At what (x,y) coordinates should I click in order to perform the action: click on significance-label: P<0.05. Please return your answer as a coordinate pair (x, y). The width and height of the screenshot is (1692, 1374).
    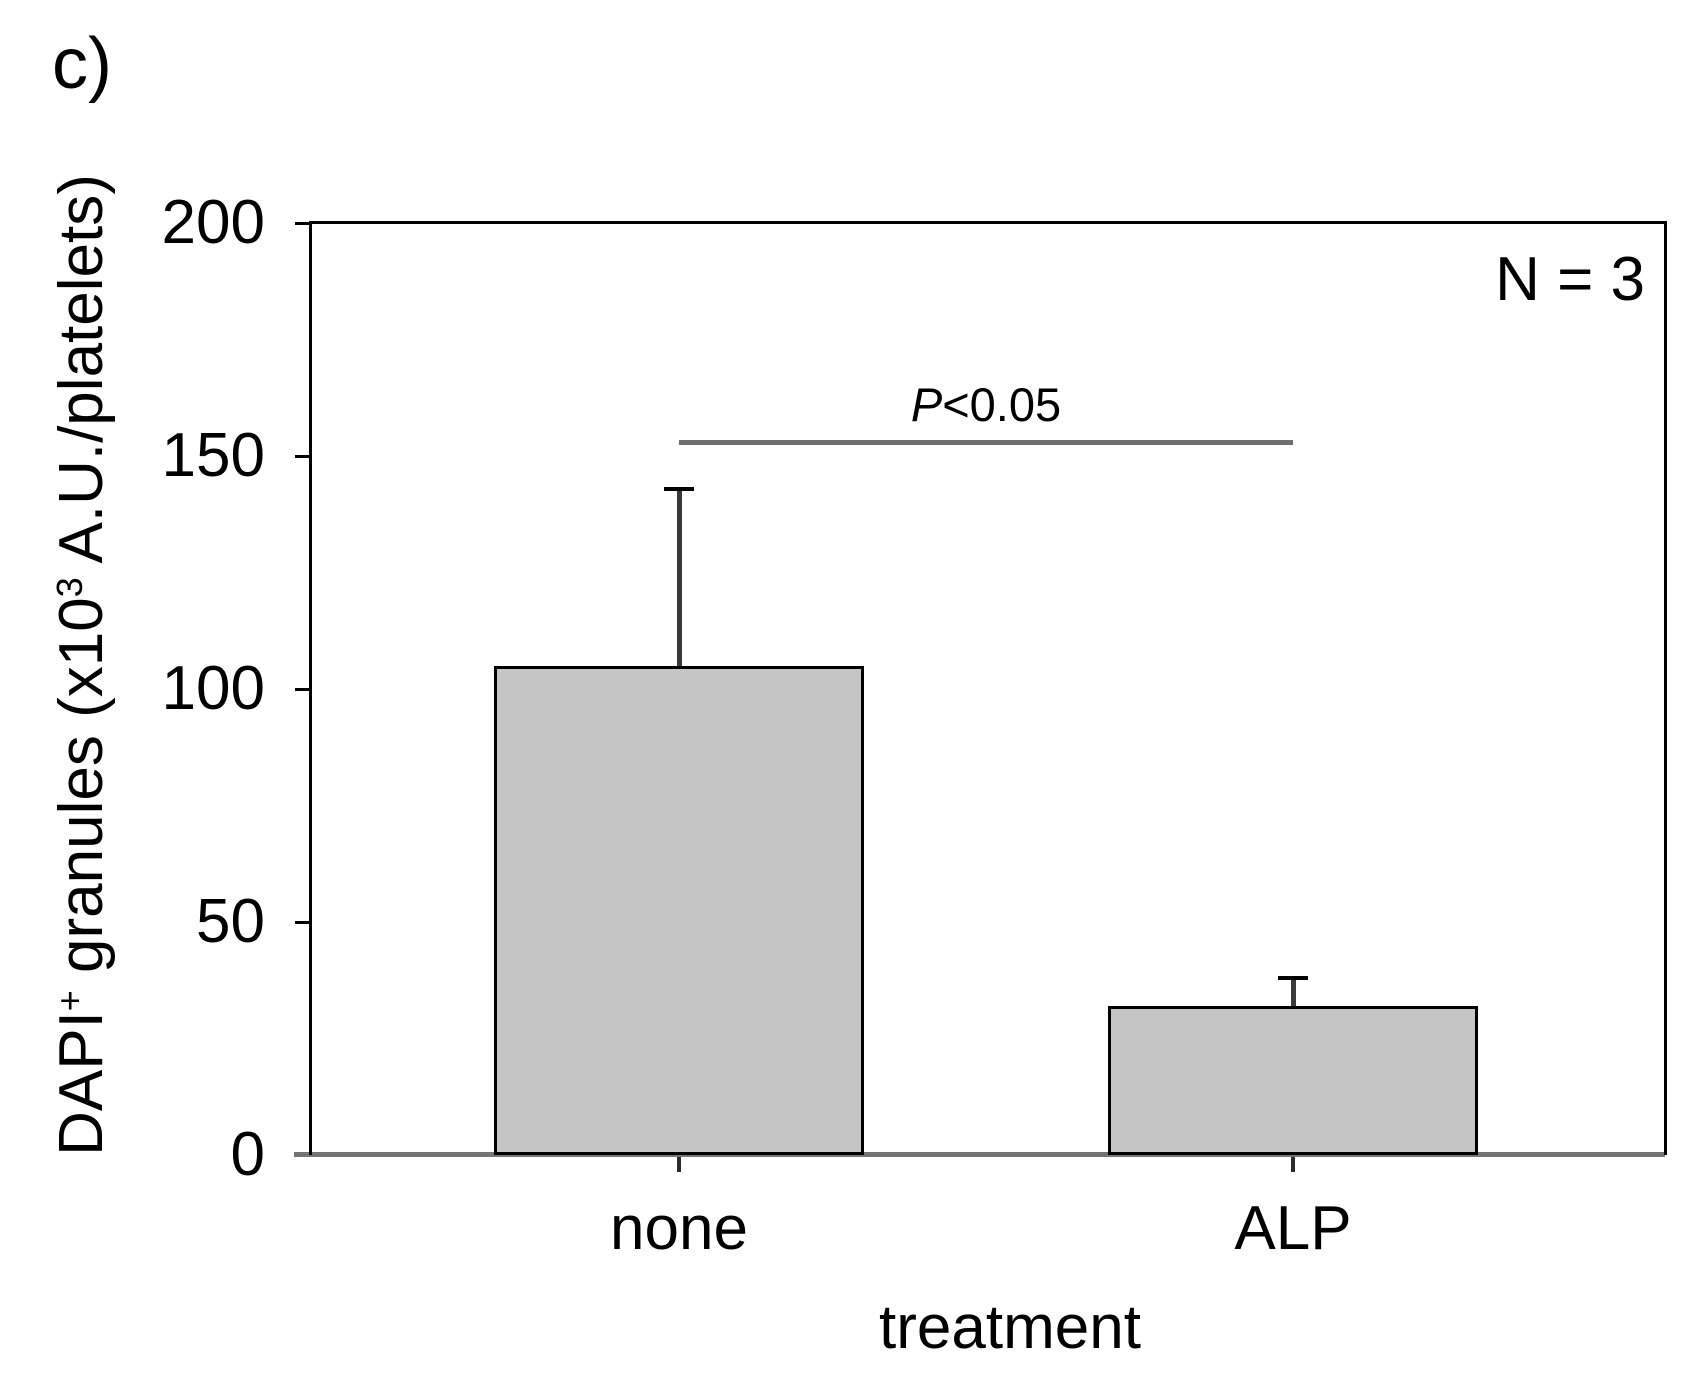
    Looking at the image, I should click on (986, 405).